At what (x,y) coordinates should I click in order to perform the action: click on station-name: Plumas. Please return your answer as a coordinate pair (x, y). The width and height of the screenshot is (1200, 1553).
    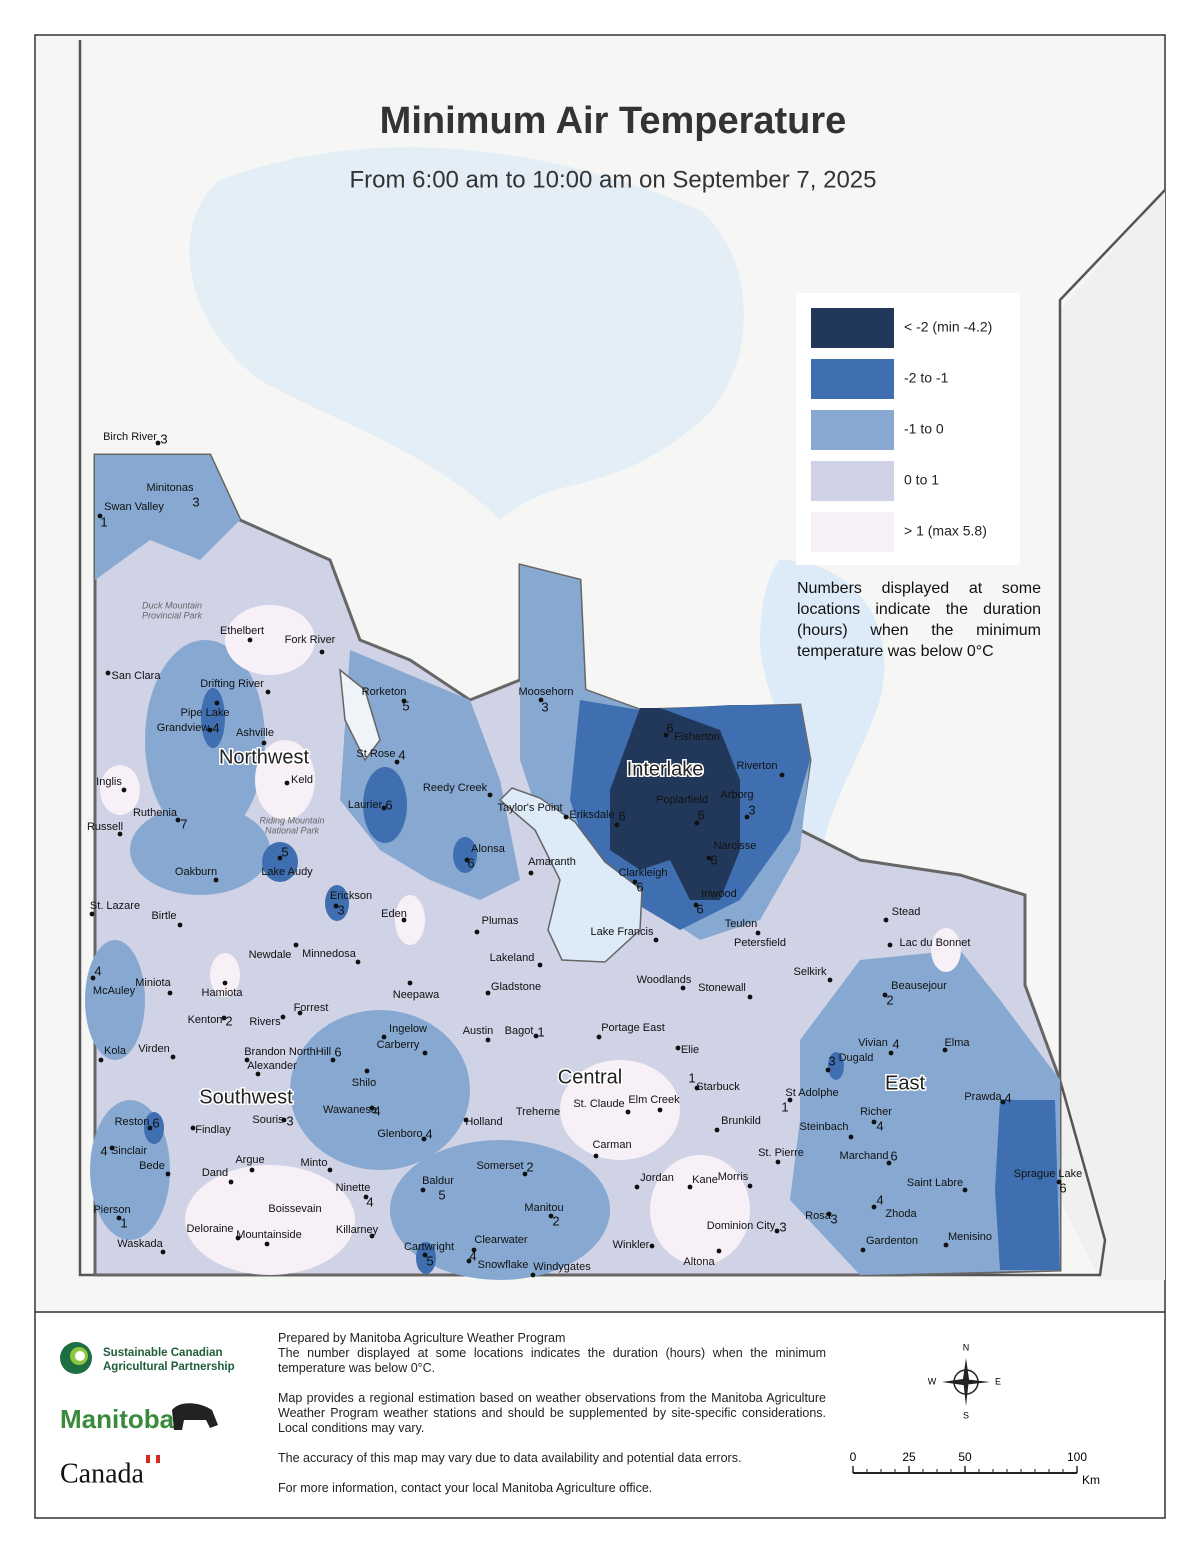
    Looking at the image, I should click on (500, 921).